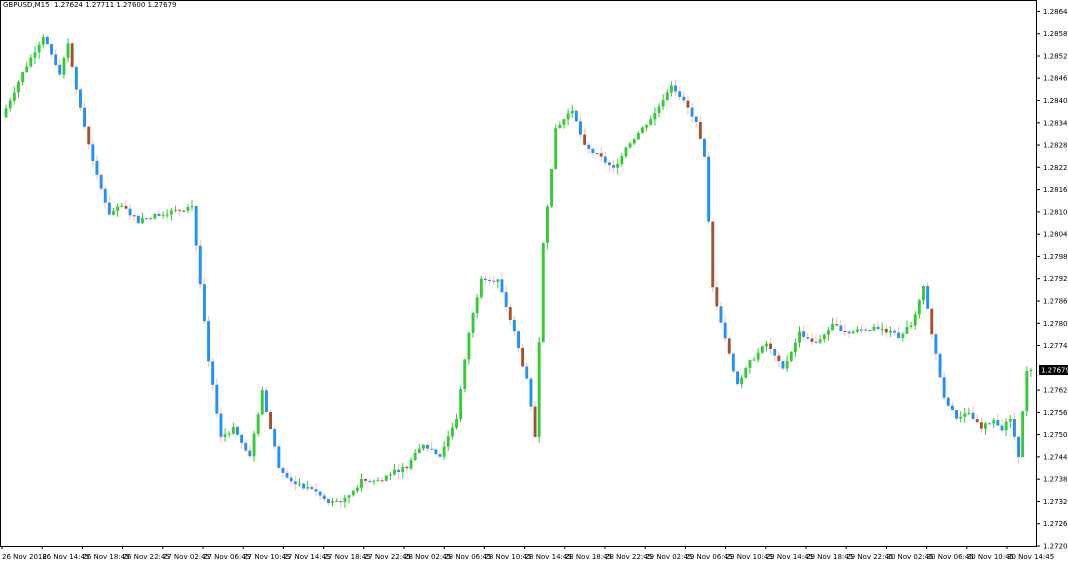  What do you see at coordinates (749, 557) in the screenshot?
I see `time-tick-label: 29 Nov 10:45` at bounding box center [749, 557].